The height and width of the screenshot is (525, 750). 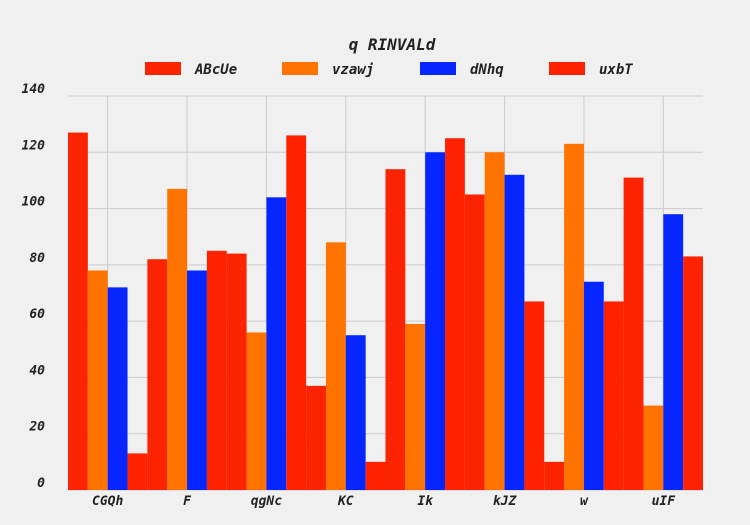 What do you see at coordinates (392, 44) in the screenshot?
I see `chart-title: q RINVALd` at bounding box center [392, 44].